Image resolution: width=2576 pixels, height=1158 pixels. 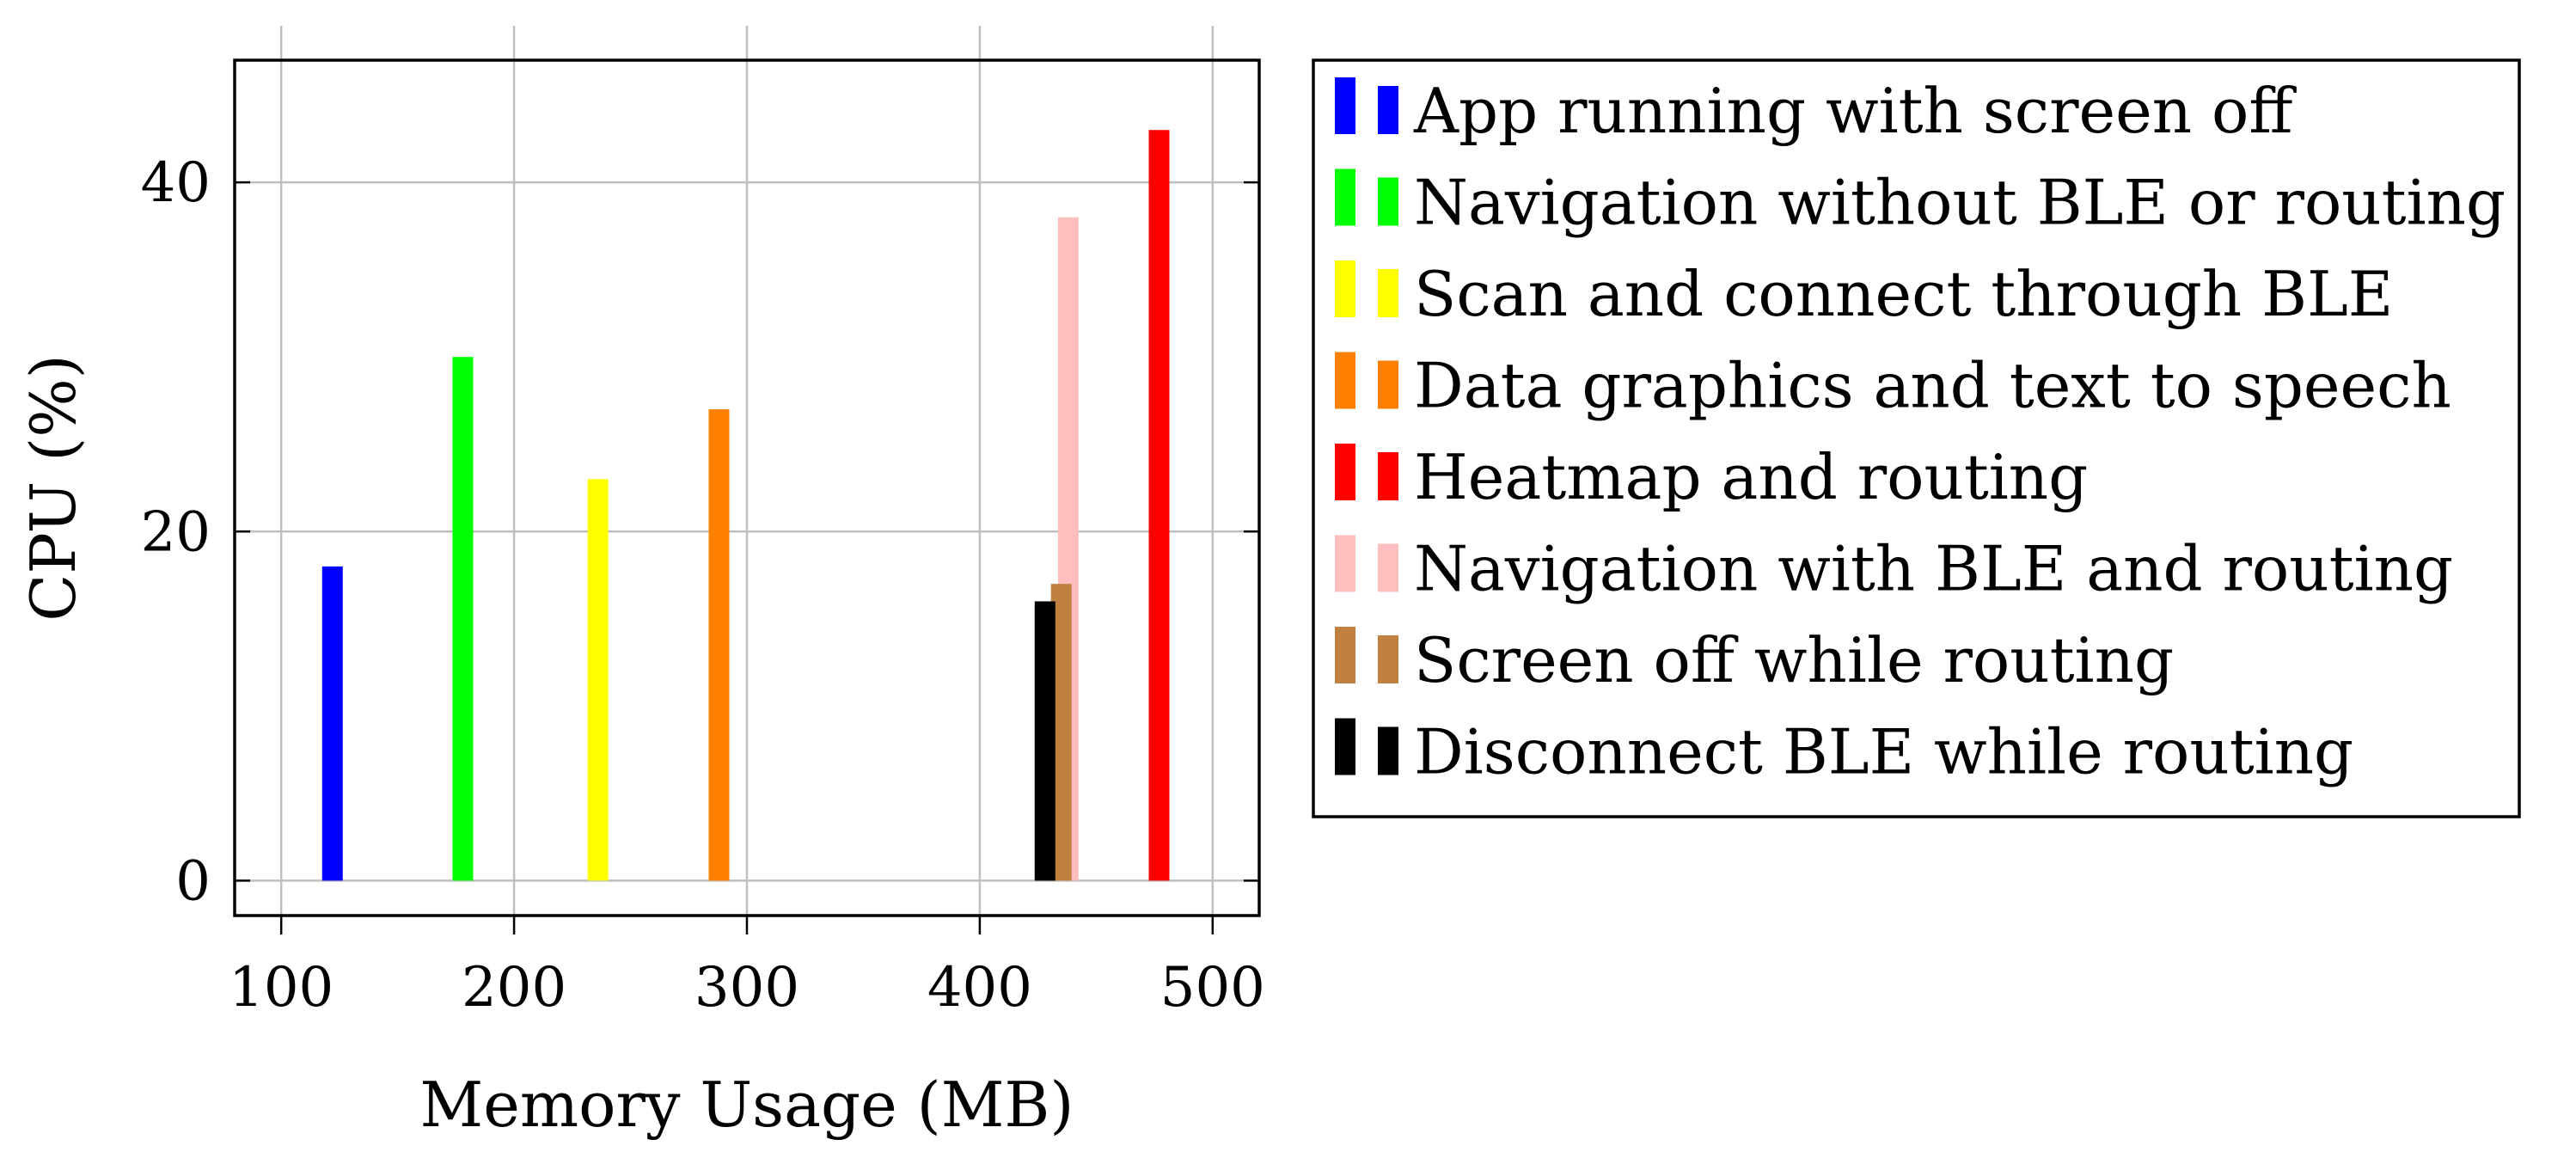 I want to click on legend-entry: Screen off while routing, so click(x=1754, y=660).